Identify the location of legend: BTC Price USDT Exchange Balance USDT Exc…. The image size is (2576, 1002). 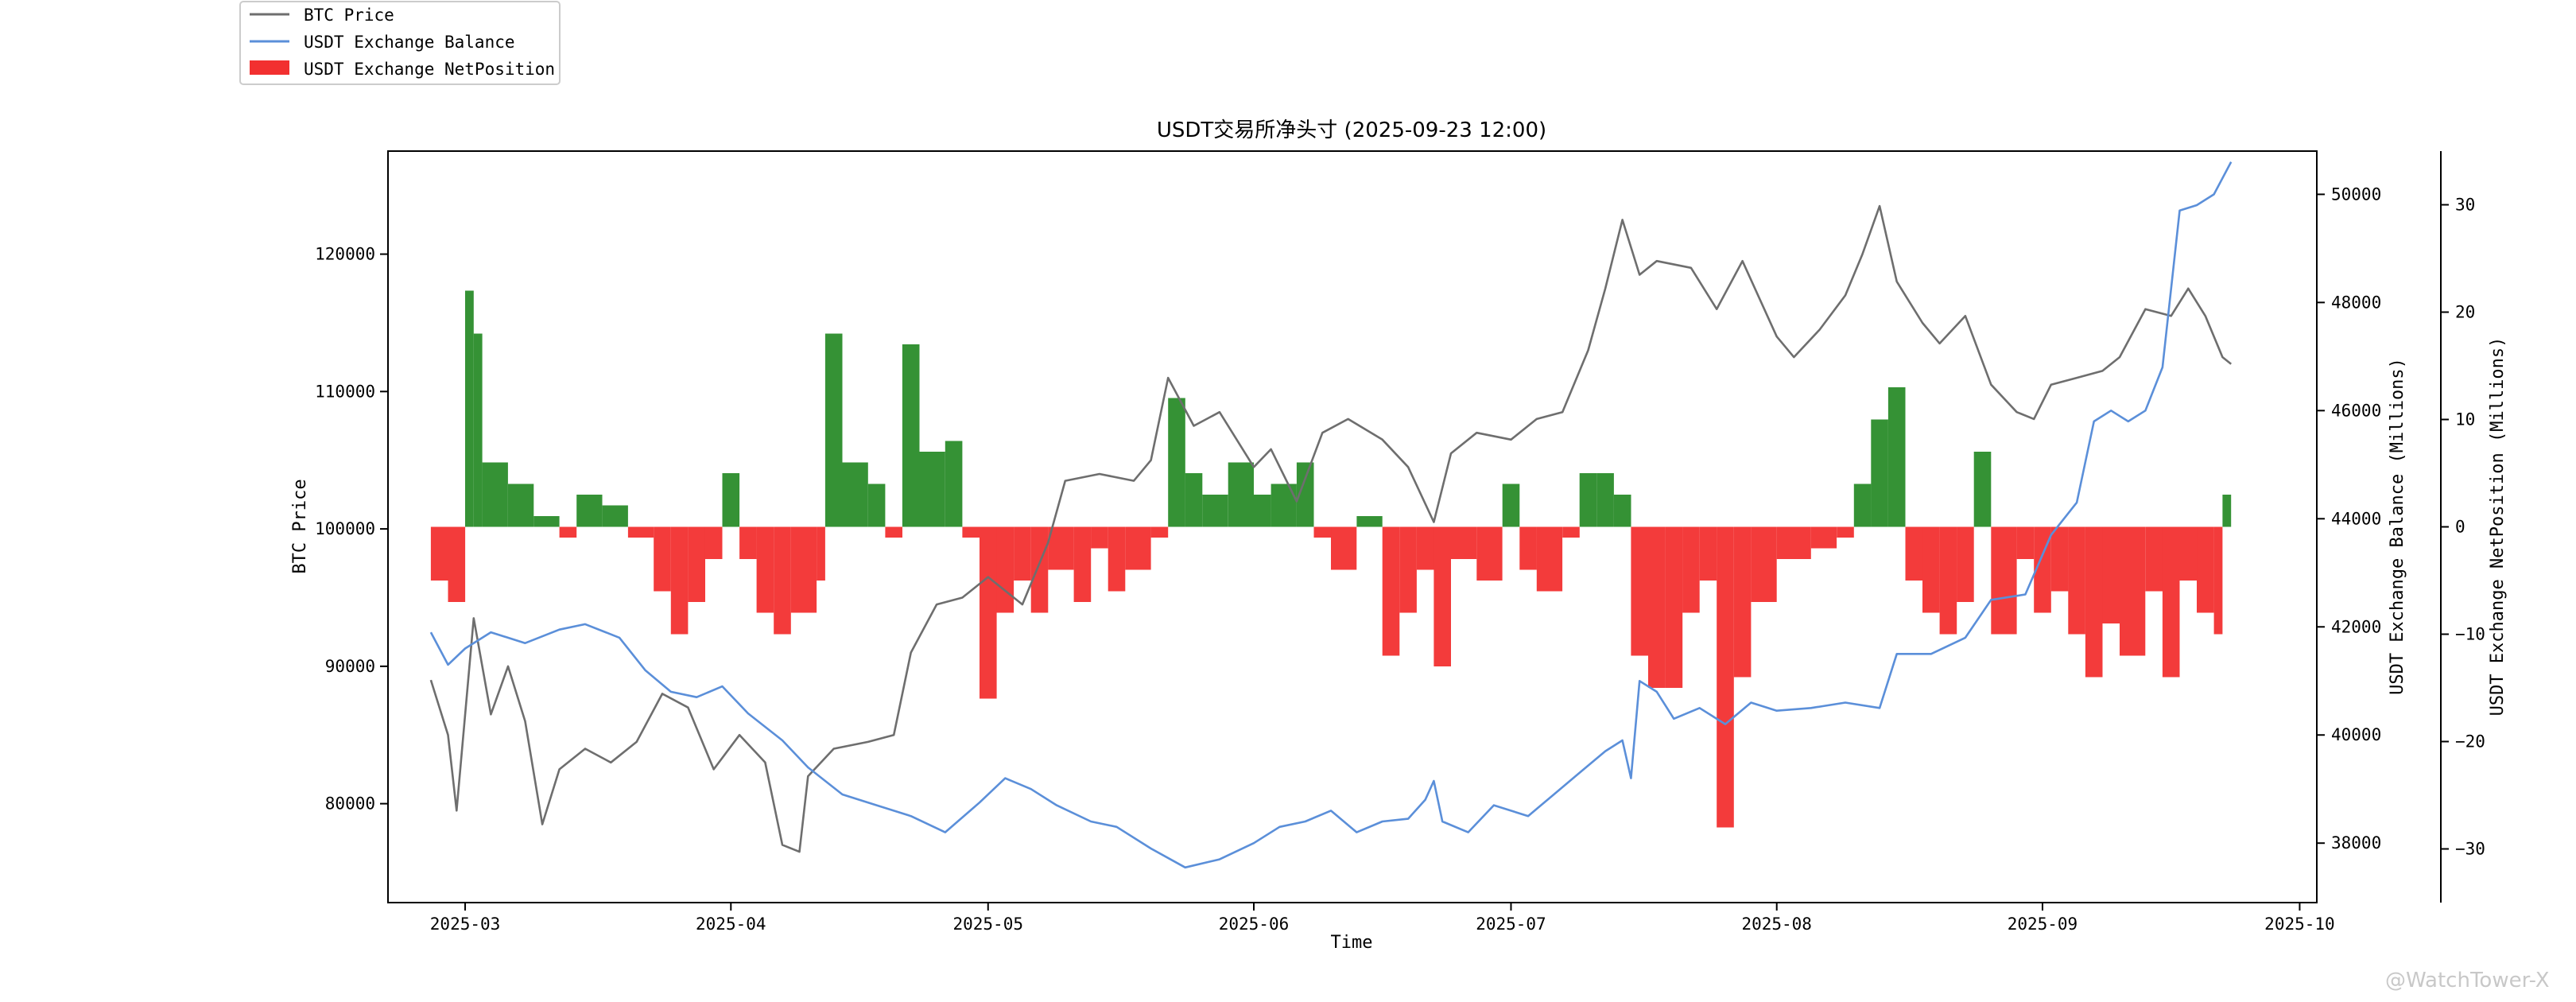
(400, 43).